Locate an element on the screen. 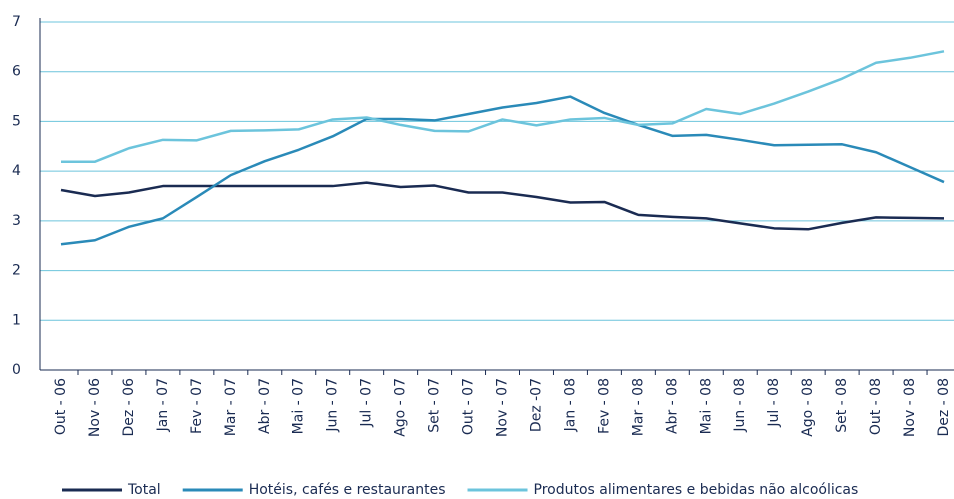 The image size is (954, 499). x-tick-label: Jan - 07 is located at coordinates (163, 405).